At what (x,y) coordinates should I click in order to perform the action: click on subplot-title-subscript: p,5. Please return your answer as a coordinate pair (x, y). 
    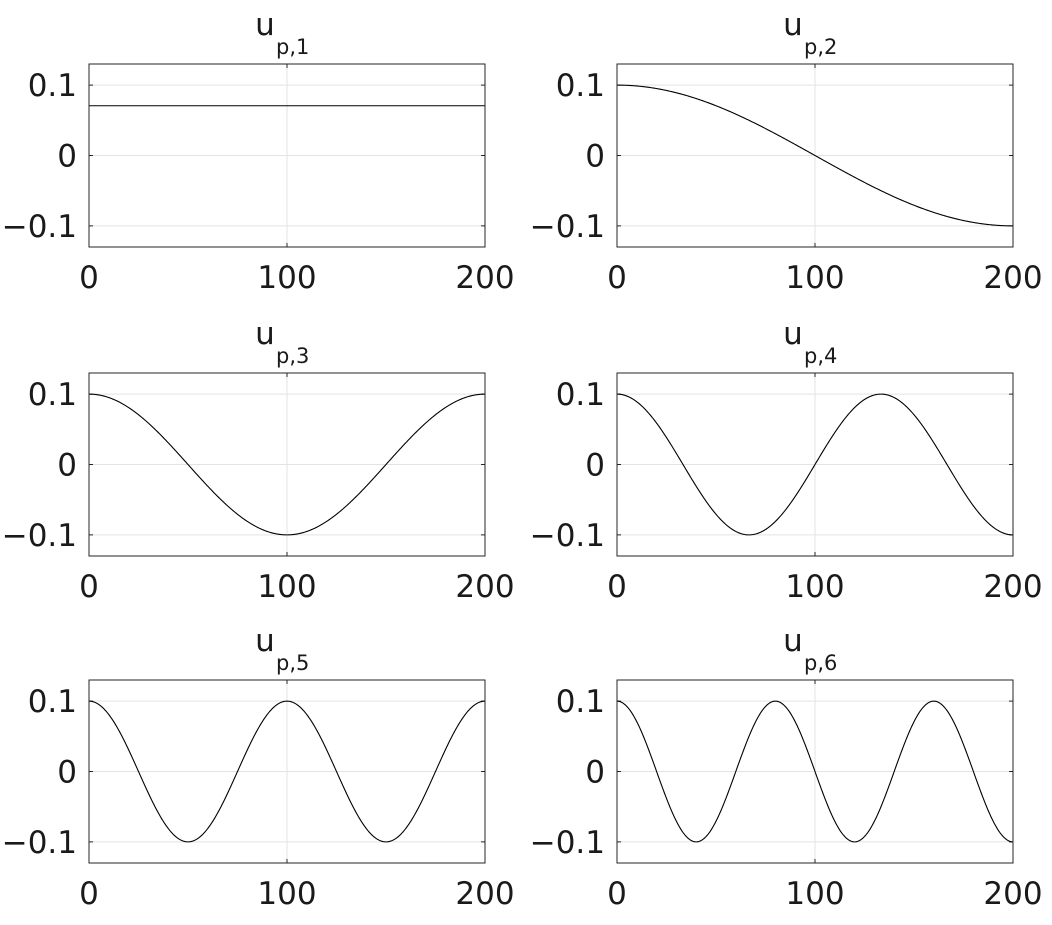
    Looking at the image, I should click on (292, 663).